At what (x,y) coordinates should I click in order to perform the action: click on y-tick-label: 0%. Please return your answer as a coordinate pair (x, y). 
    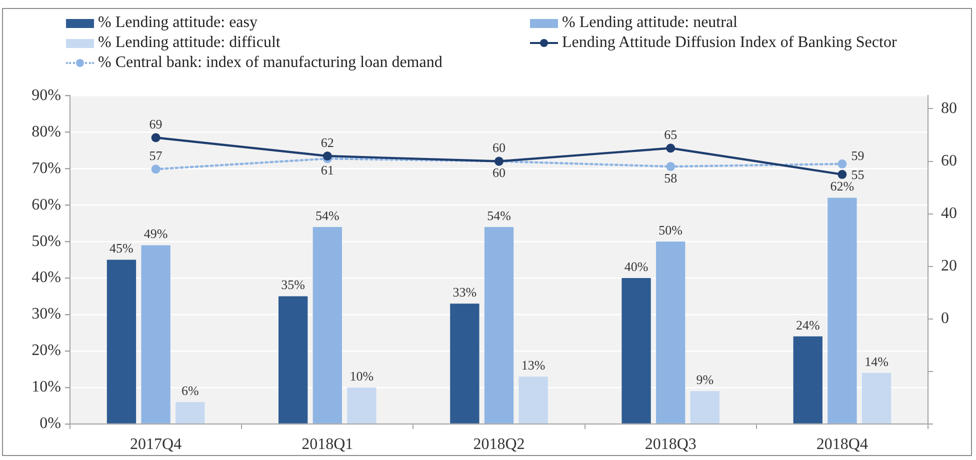
    Looking at the image, I should click on (50, 423).